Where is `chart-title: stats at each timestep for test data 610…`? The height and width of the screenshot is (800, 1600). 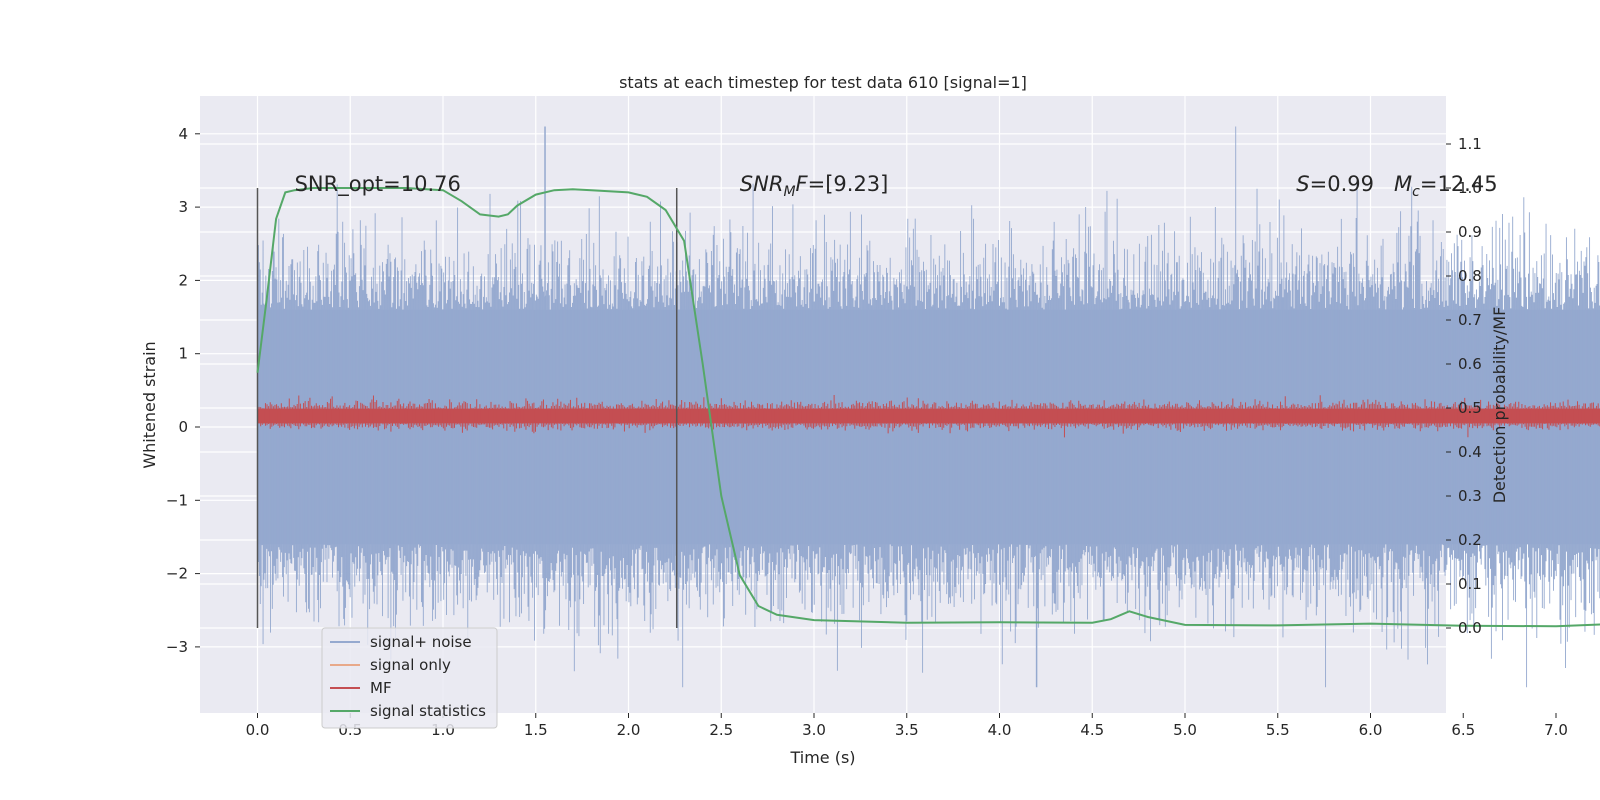 chart-title: stats at each timestep for test data 610… is located at coordinates (823, 82).